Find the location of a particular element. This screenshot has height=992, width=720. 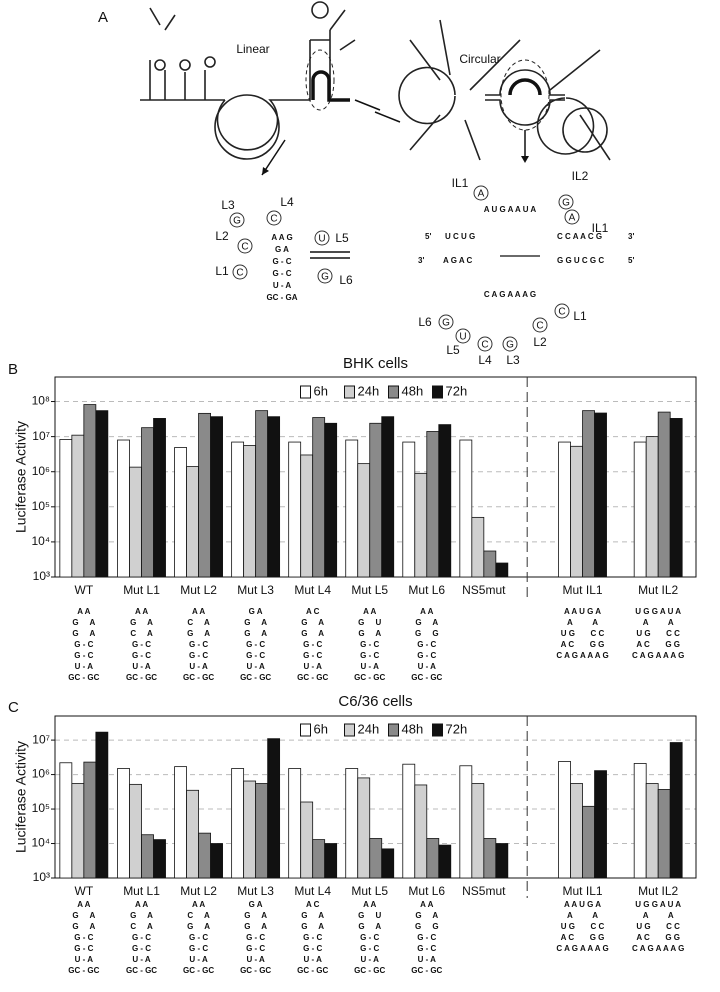

hairpin-line: U G G A U A is located at coordinates (658, 904).